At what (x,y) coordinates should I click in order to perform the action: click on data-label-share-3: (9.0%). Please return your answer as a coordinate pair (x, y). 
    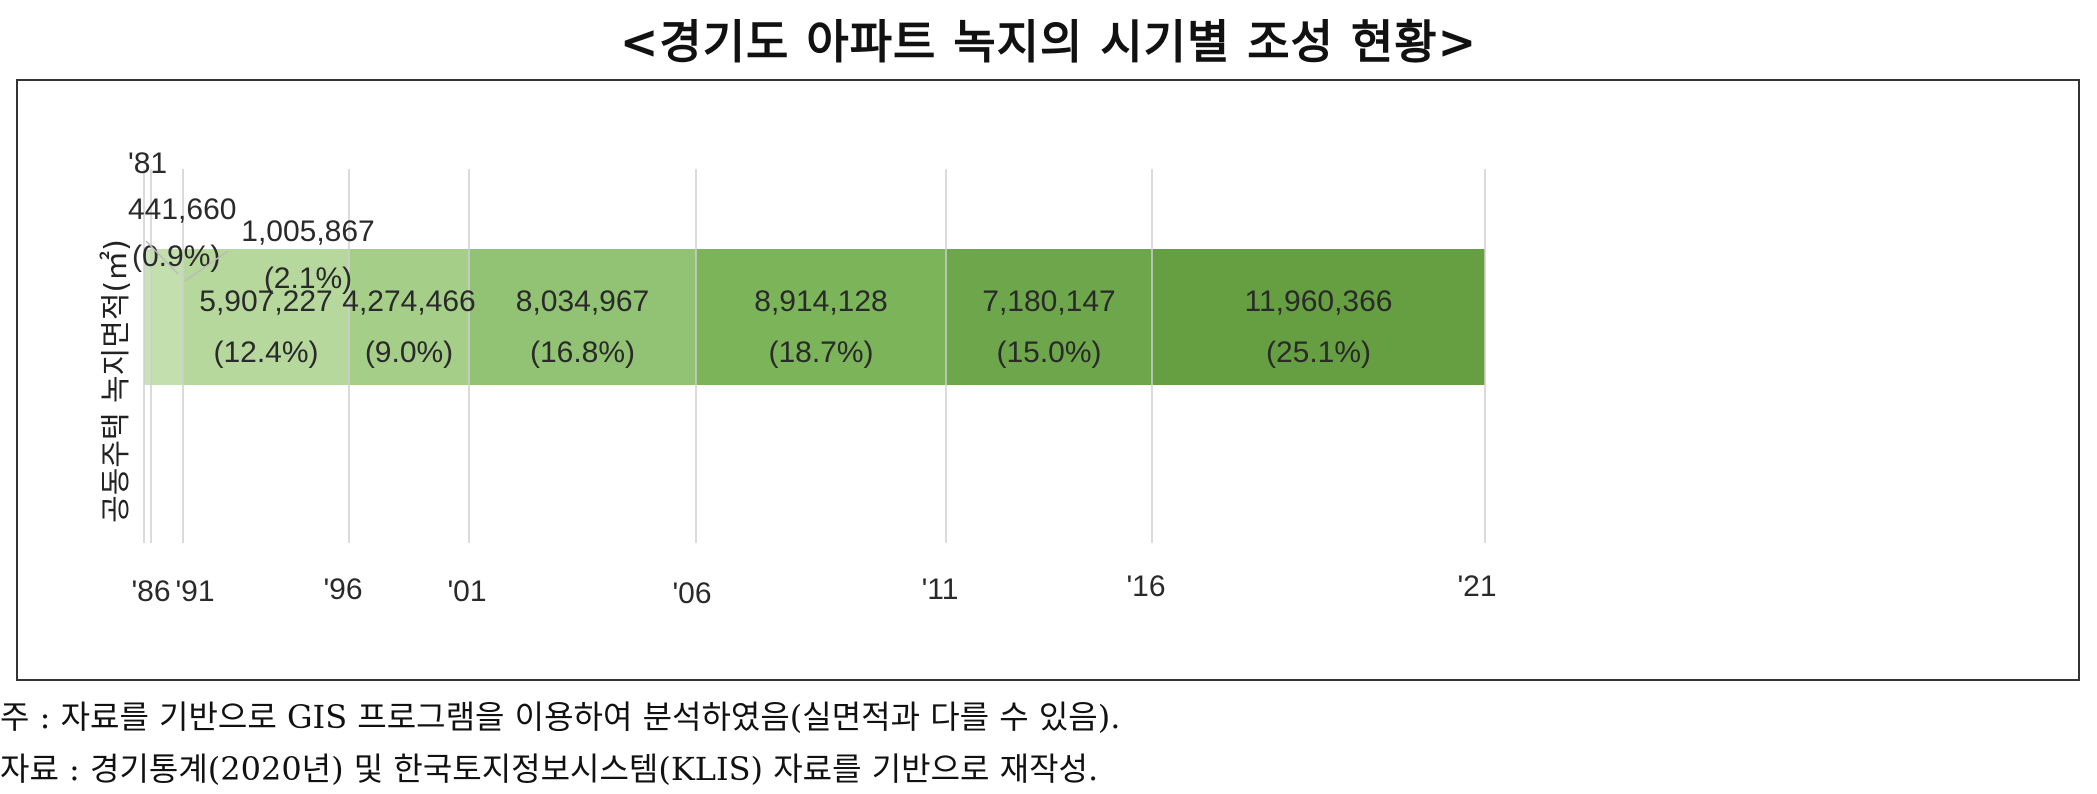
    Looking at the image, I should click on (409, 352).